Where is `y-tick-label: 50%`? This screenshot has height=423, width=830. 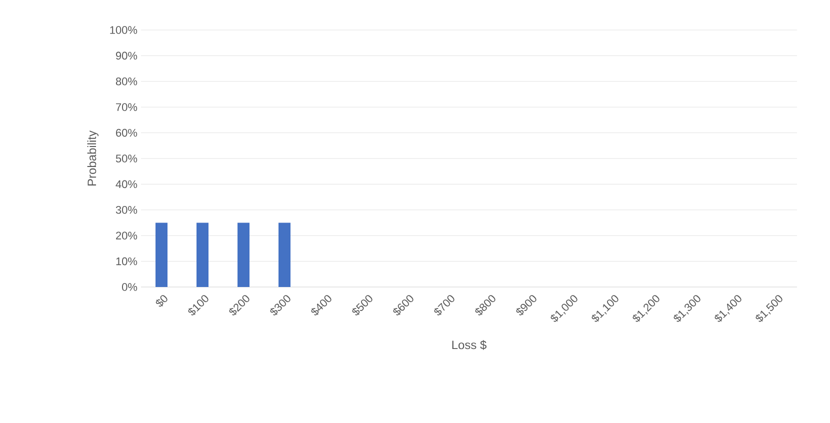
y-tick-label: 50% is located at coordinates (127, 158).